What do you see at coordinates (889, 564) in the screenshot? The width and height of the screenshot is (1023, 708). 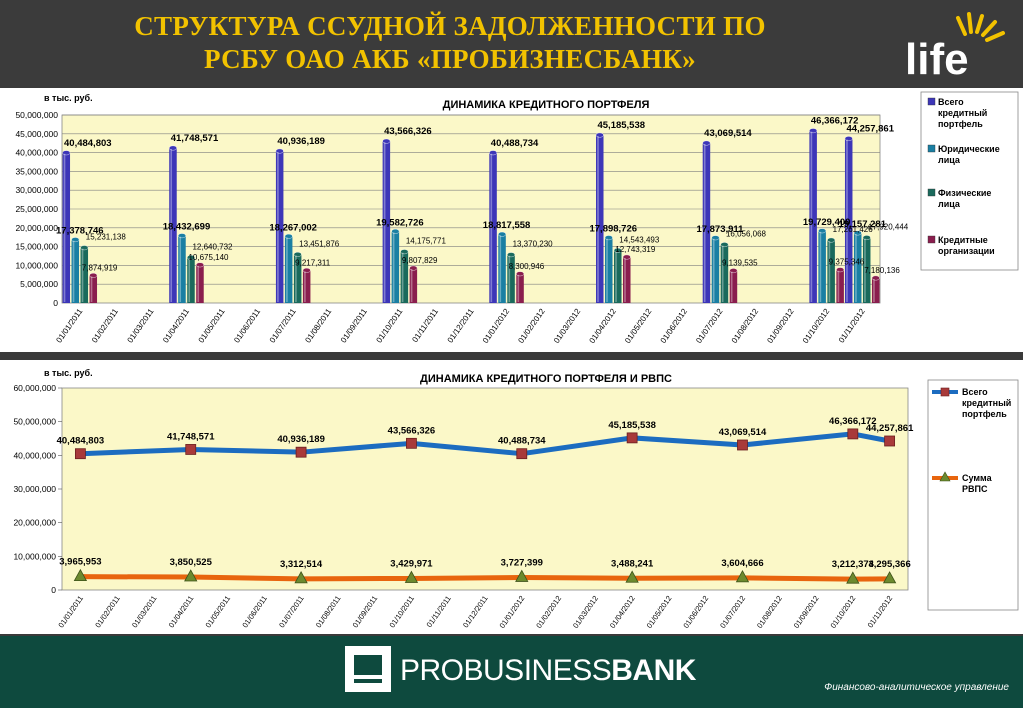 I see `data-label: 3,295,366` at bounding box center [889, 564].